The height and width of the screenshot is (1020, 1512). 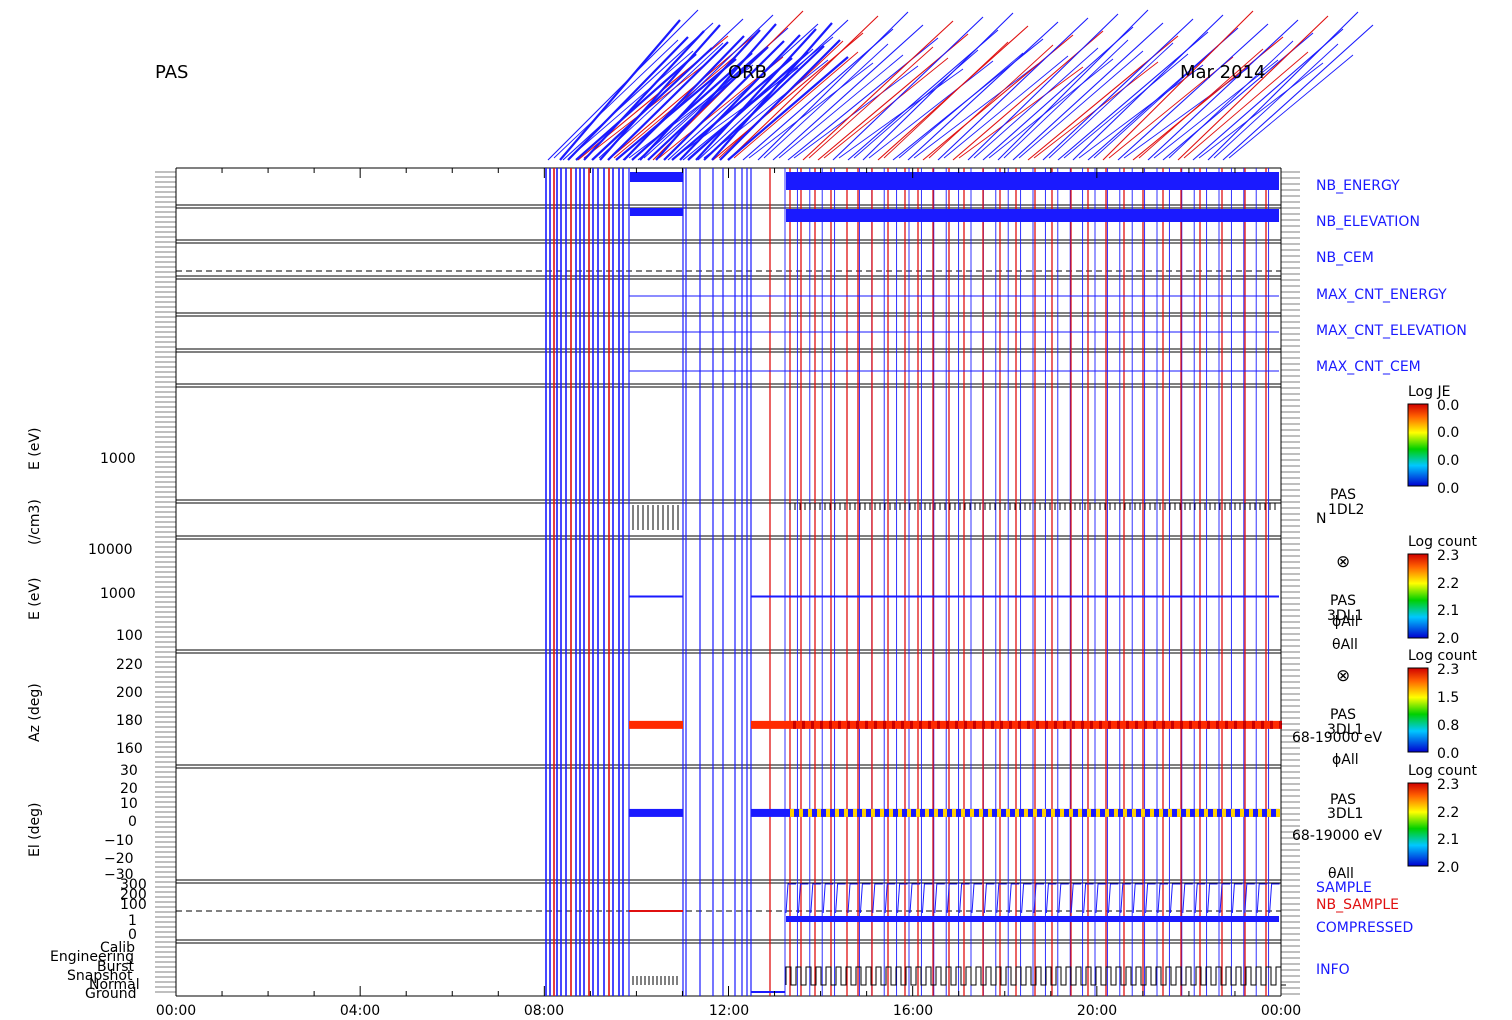 I want to click on az-band-a, so click(x=656, y=724).